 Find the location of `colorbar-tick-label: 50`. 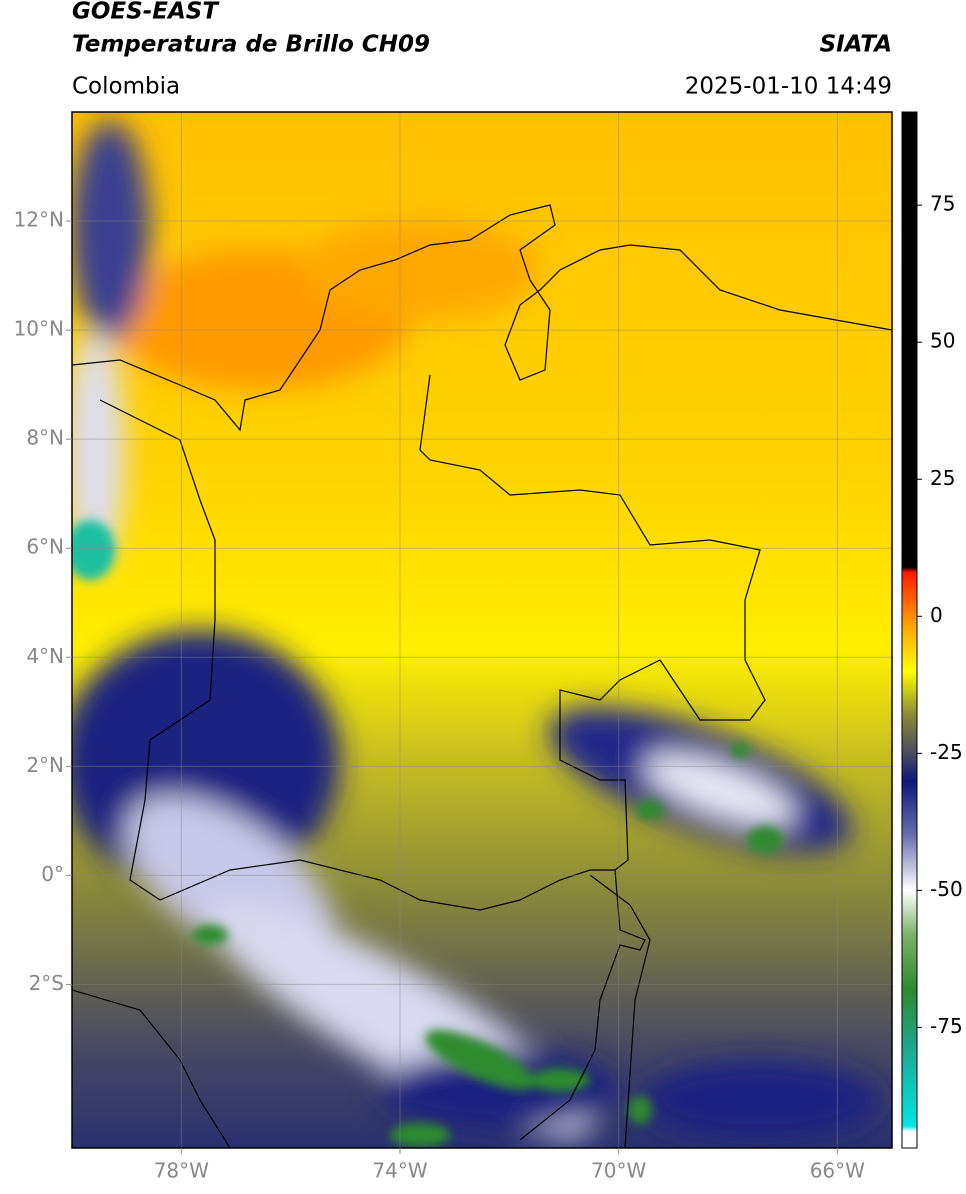

colorbar-tick-label: 50 is located at coordinates (942, 341).